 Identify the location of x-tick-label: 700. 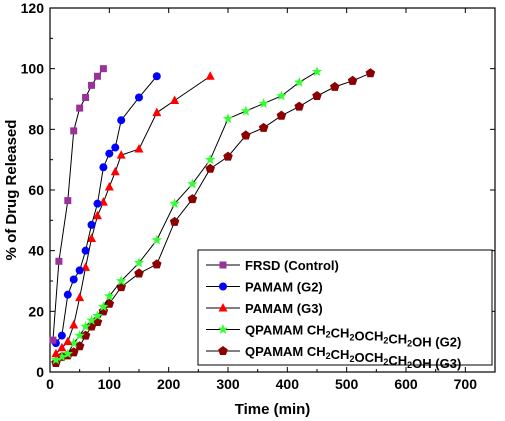
(466, 384).